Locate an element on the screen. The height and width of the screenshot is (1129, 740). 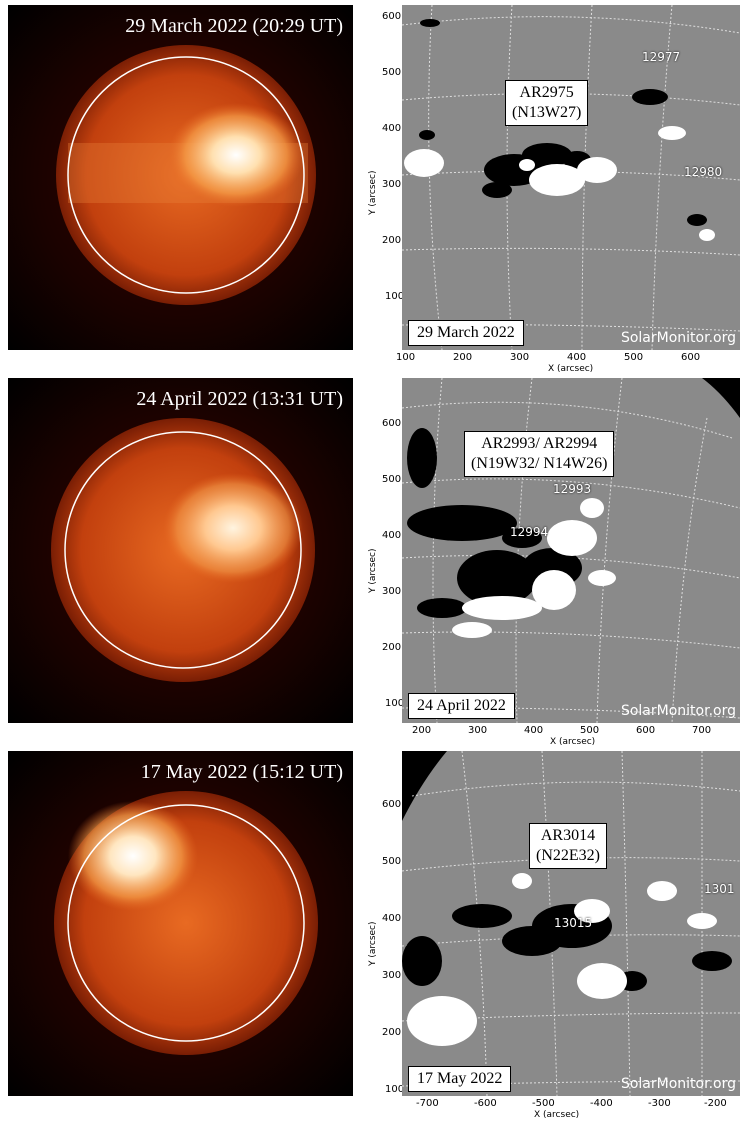
sun-image-2: 24 April 2022 (13:31 UT) is located at coordinates (180, 550).